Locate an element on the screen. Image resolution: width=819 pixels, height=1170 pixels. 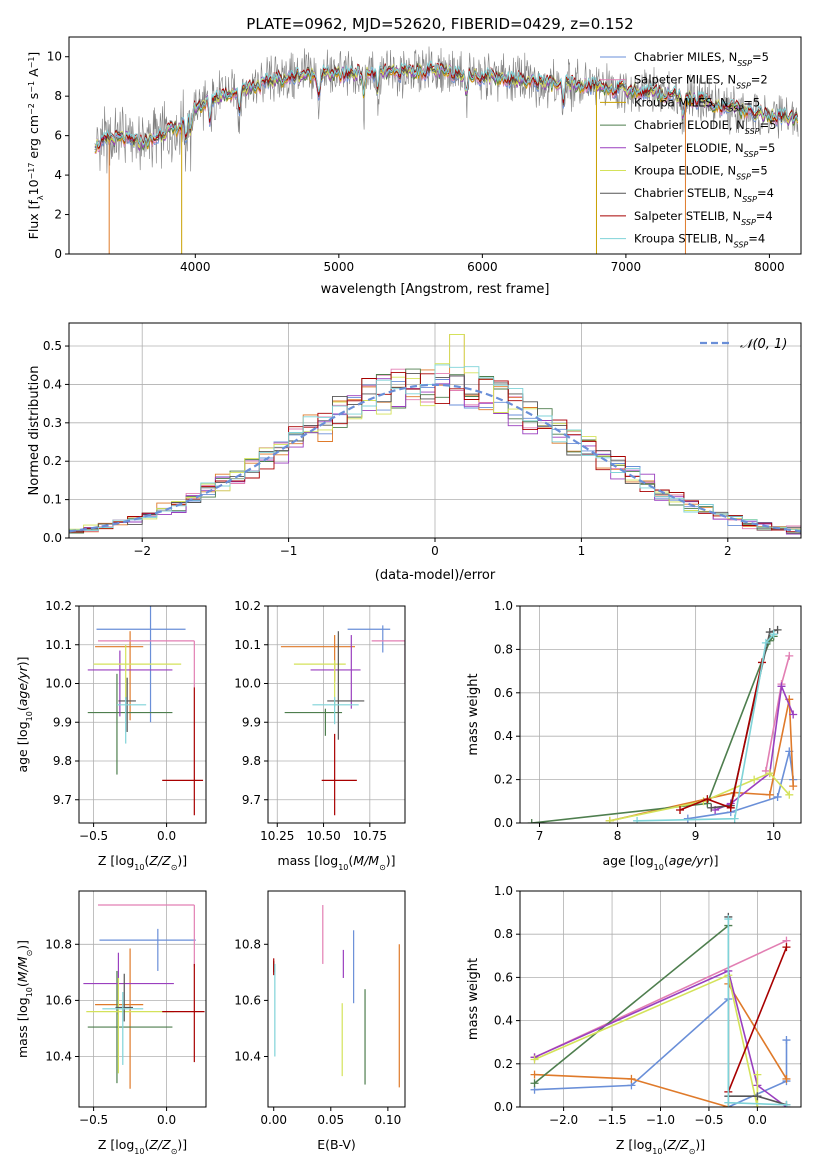
y-tick-label: 1.0 is located at coordinates (503, 606).